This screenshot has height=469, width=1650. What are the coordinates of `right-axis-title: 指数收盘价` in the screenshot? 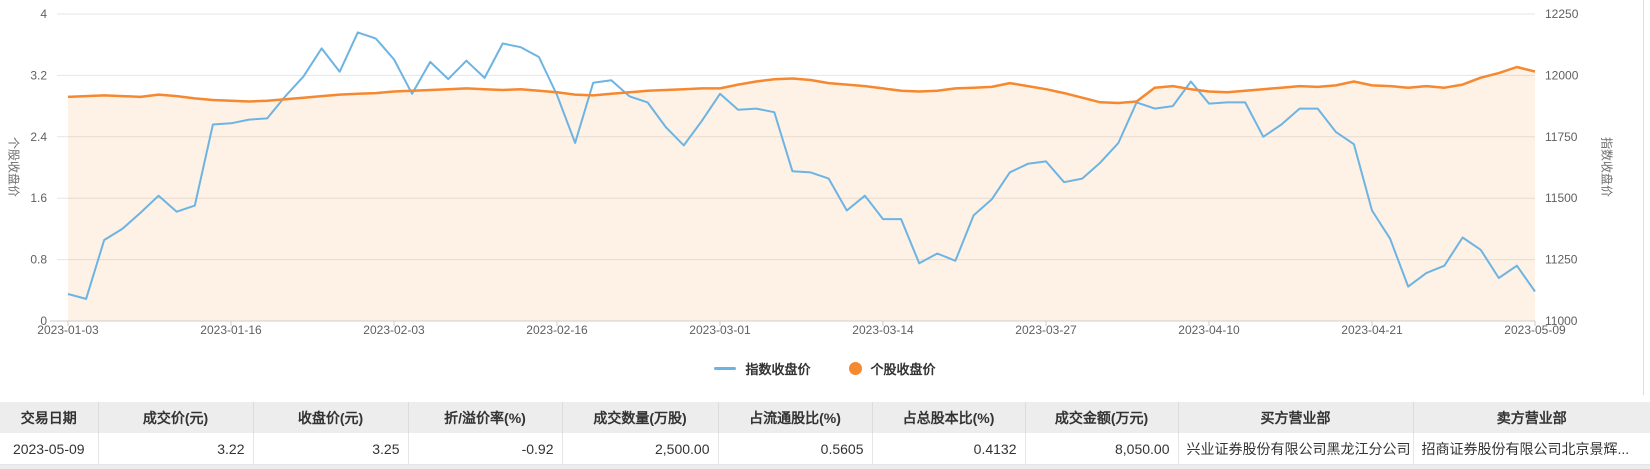 It's located at (1606, 167).